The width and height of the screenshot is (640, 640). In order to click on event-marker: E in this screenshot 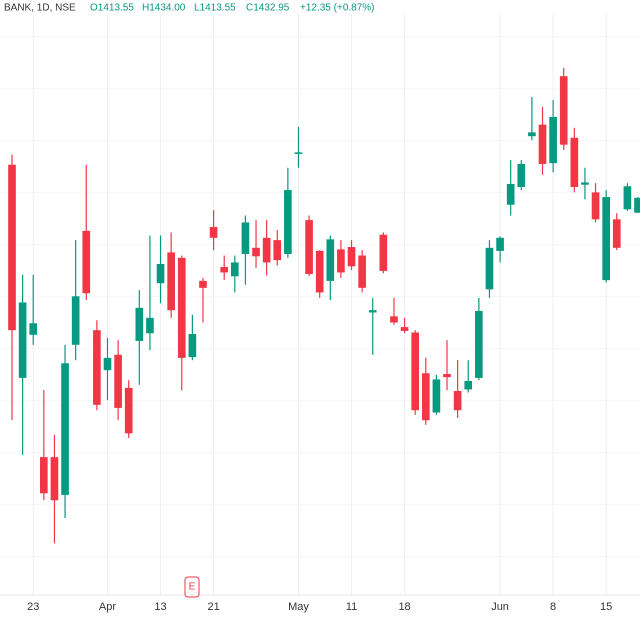, I will do `click(192, 587)`.